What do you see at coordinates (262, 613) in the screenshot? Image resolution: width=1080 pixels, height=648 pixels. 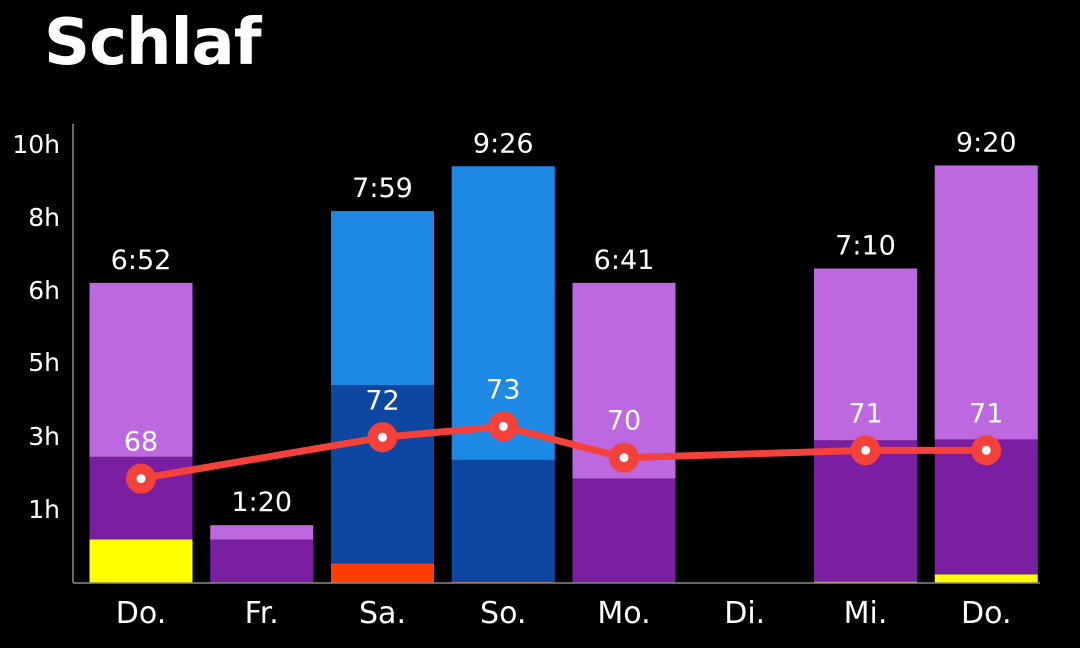 I see `x-tick-label: Fr.` at bounding box center [262, 613].